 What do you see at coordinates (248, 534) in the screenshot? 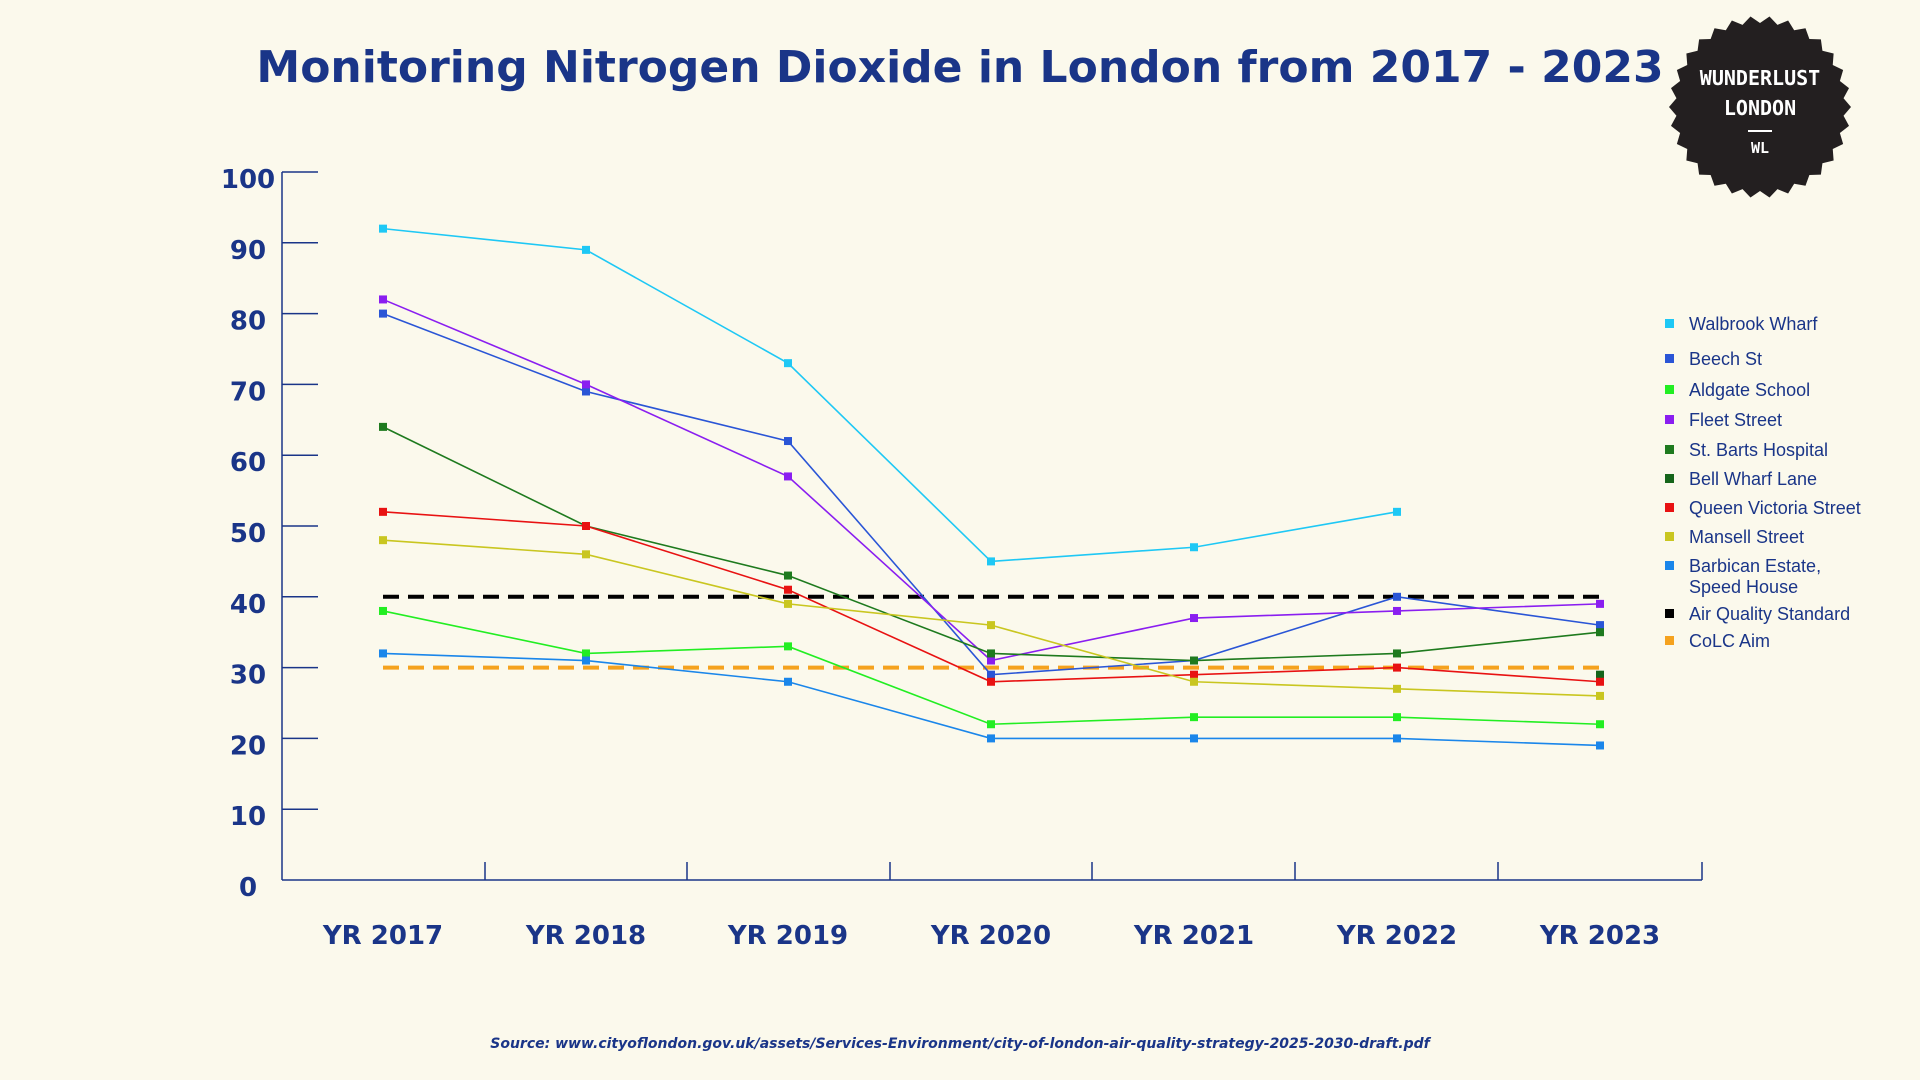
I see `y-tick-label: 50` at bounding box center [248, 534].